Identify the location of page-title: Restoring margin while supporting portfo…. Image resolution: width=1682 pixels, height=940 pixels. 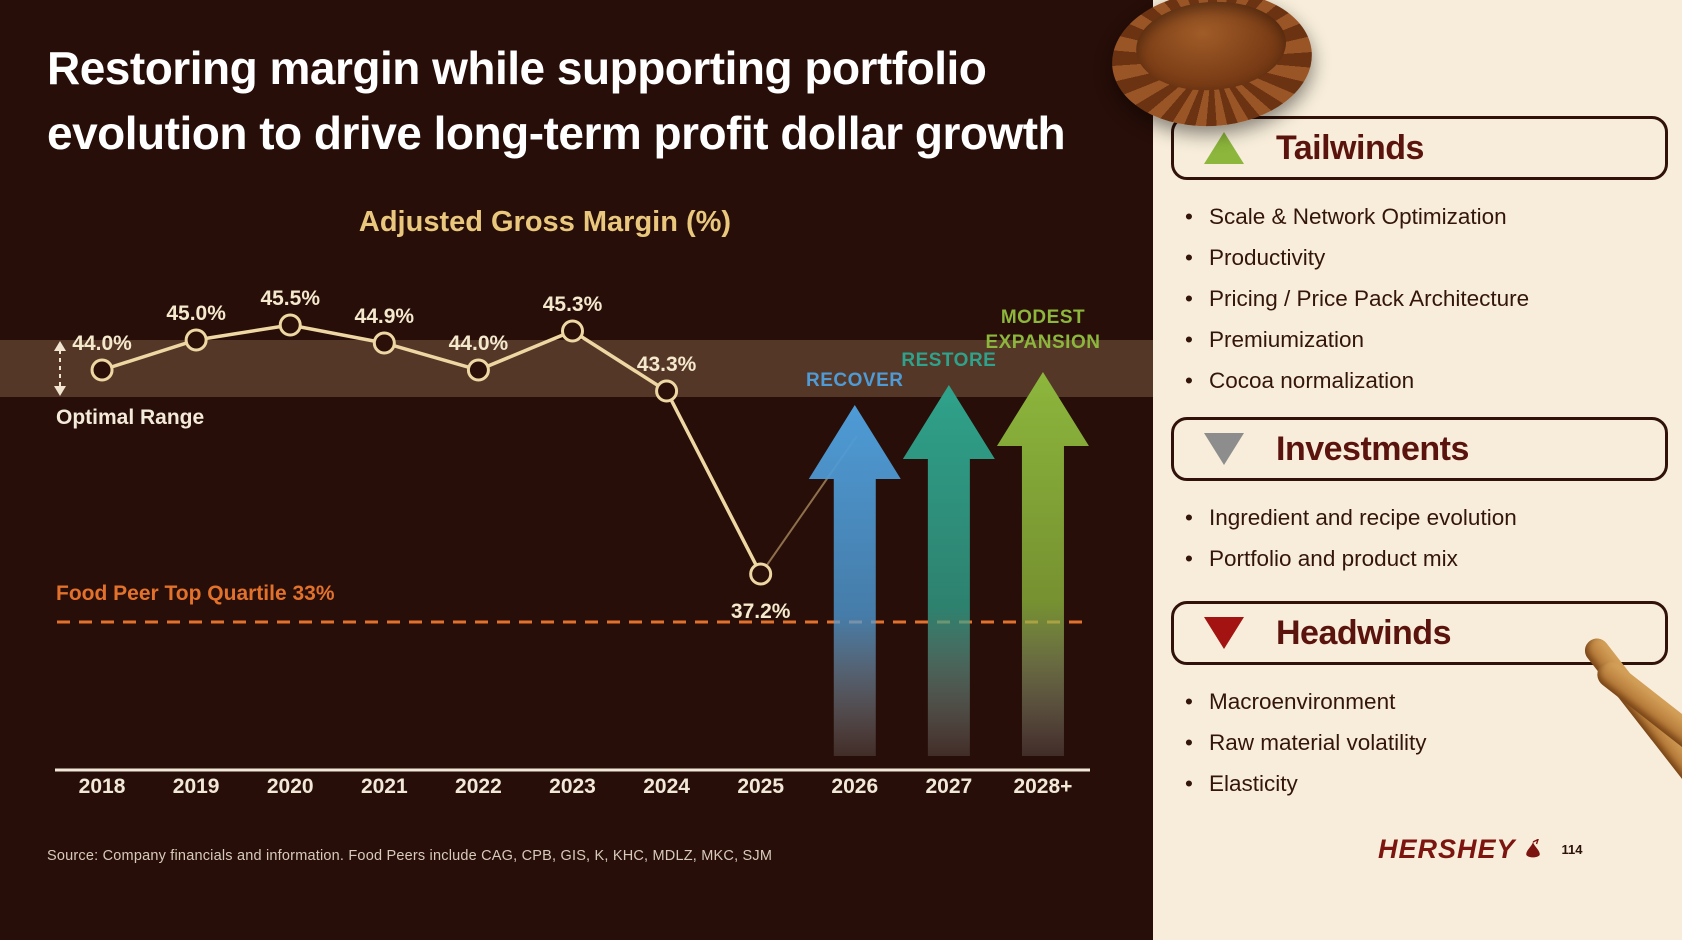
(612, 101).